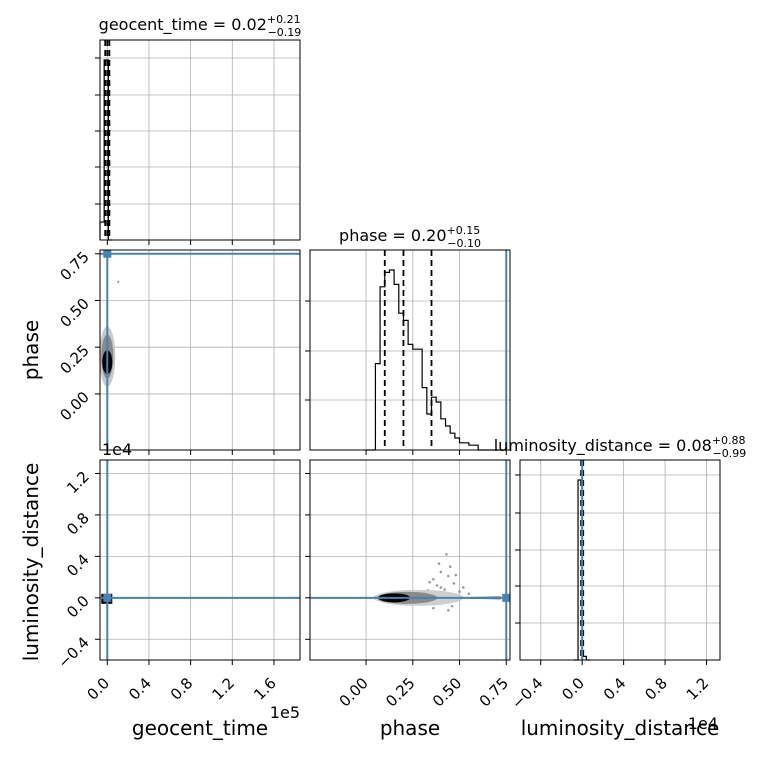 Image resolution: width=760 pixels, height=760 pixels. I want to click on phase-x-ticklabel-3: 0.75, so click(494, 692).